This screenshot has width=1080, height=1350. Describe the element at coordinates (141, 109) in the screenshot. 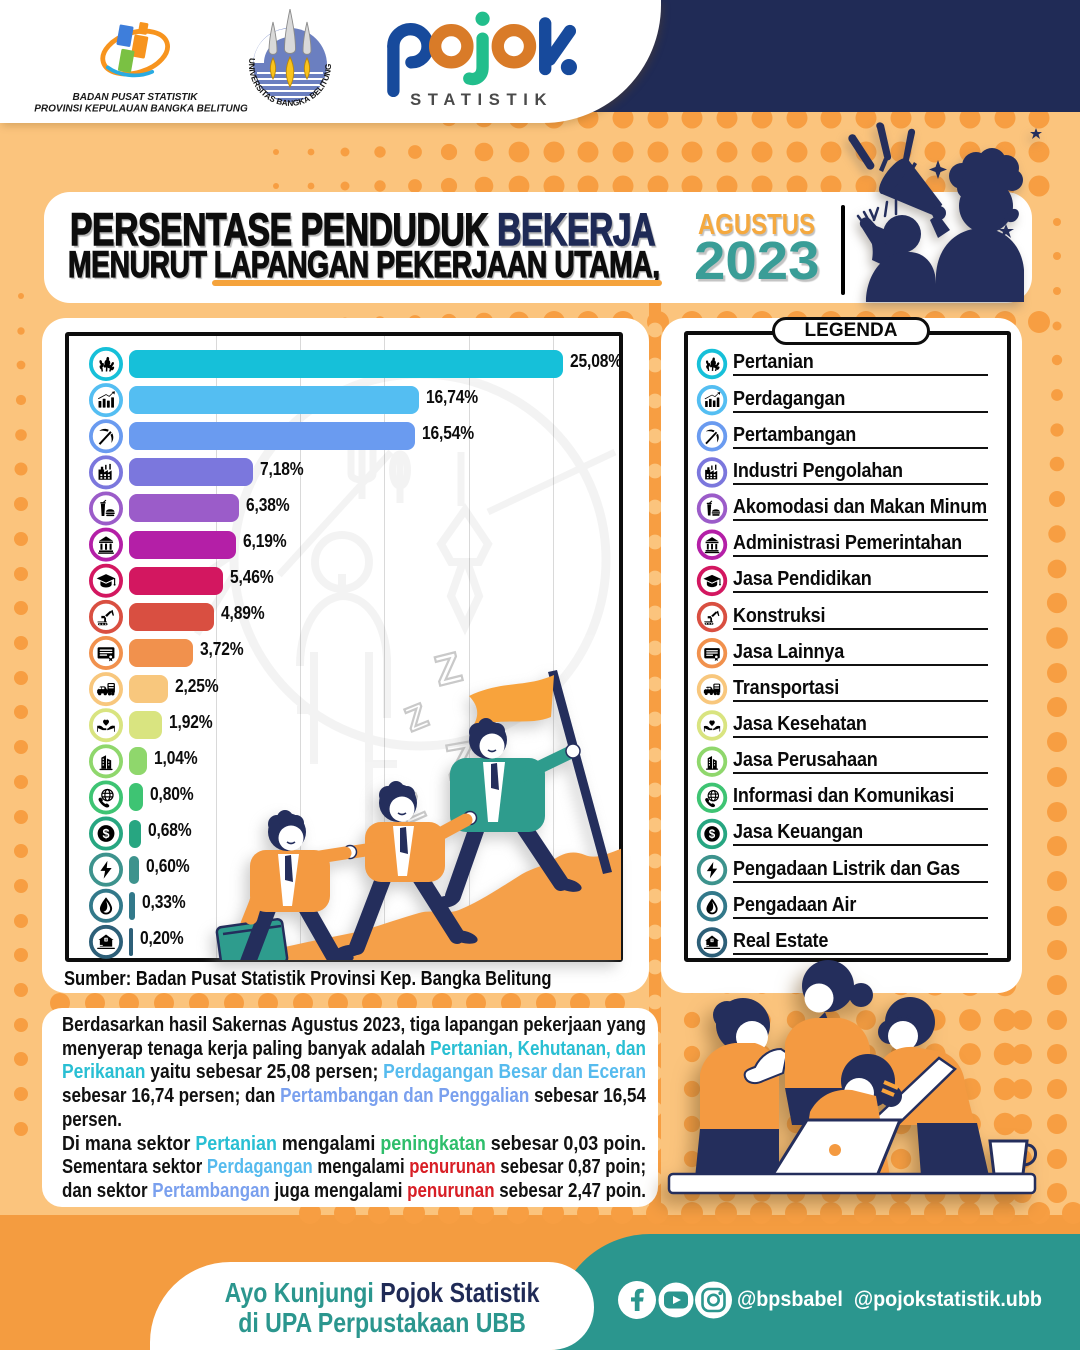

I see `svg-text:PROVINSI KEPULAUAN BANGKA BELI: PROVINSI KEPULAUAN BANGKA BELITUNG` at that location.